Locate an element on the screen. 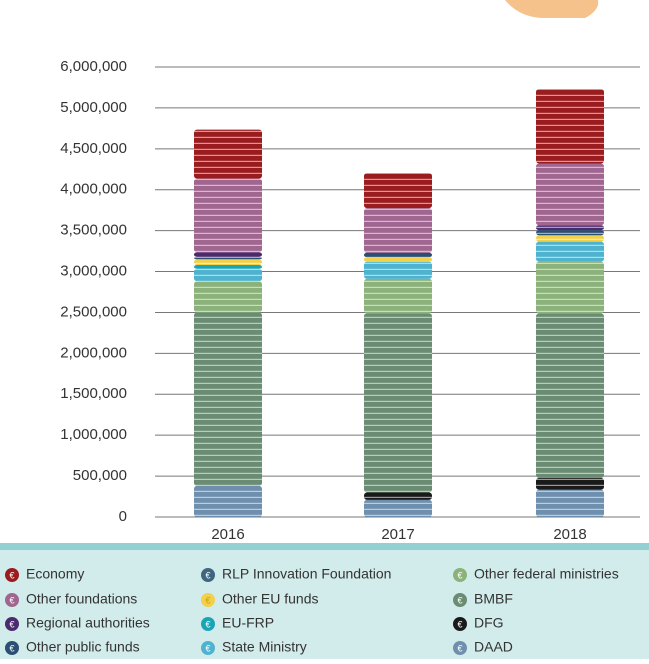 This screenshot has width=649, height=664. legend-label: Regional authorities is located at coordinates (88, 623).